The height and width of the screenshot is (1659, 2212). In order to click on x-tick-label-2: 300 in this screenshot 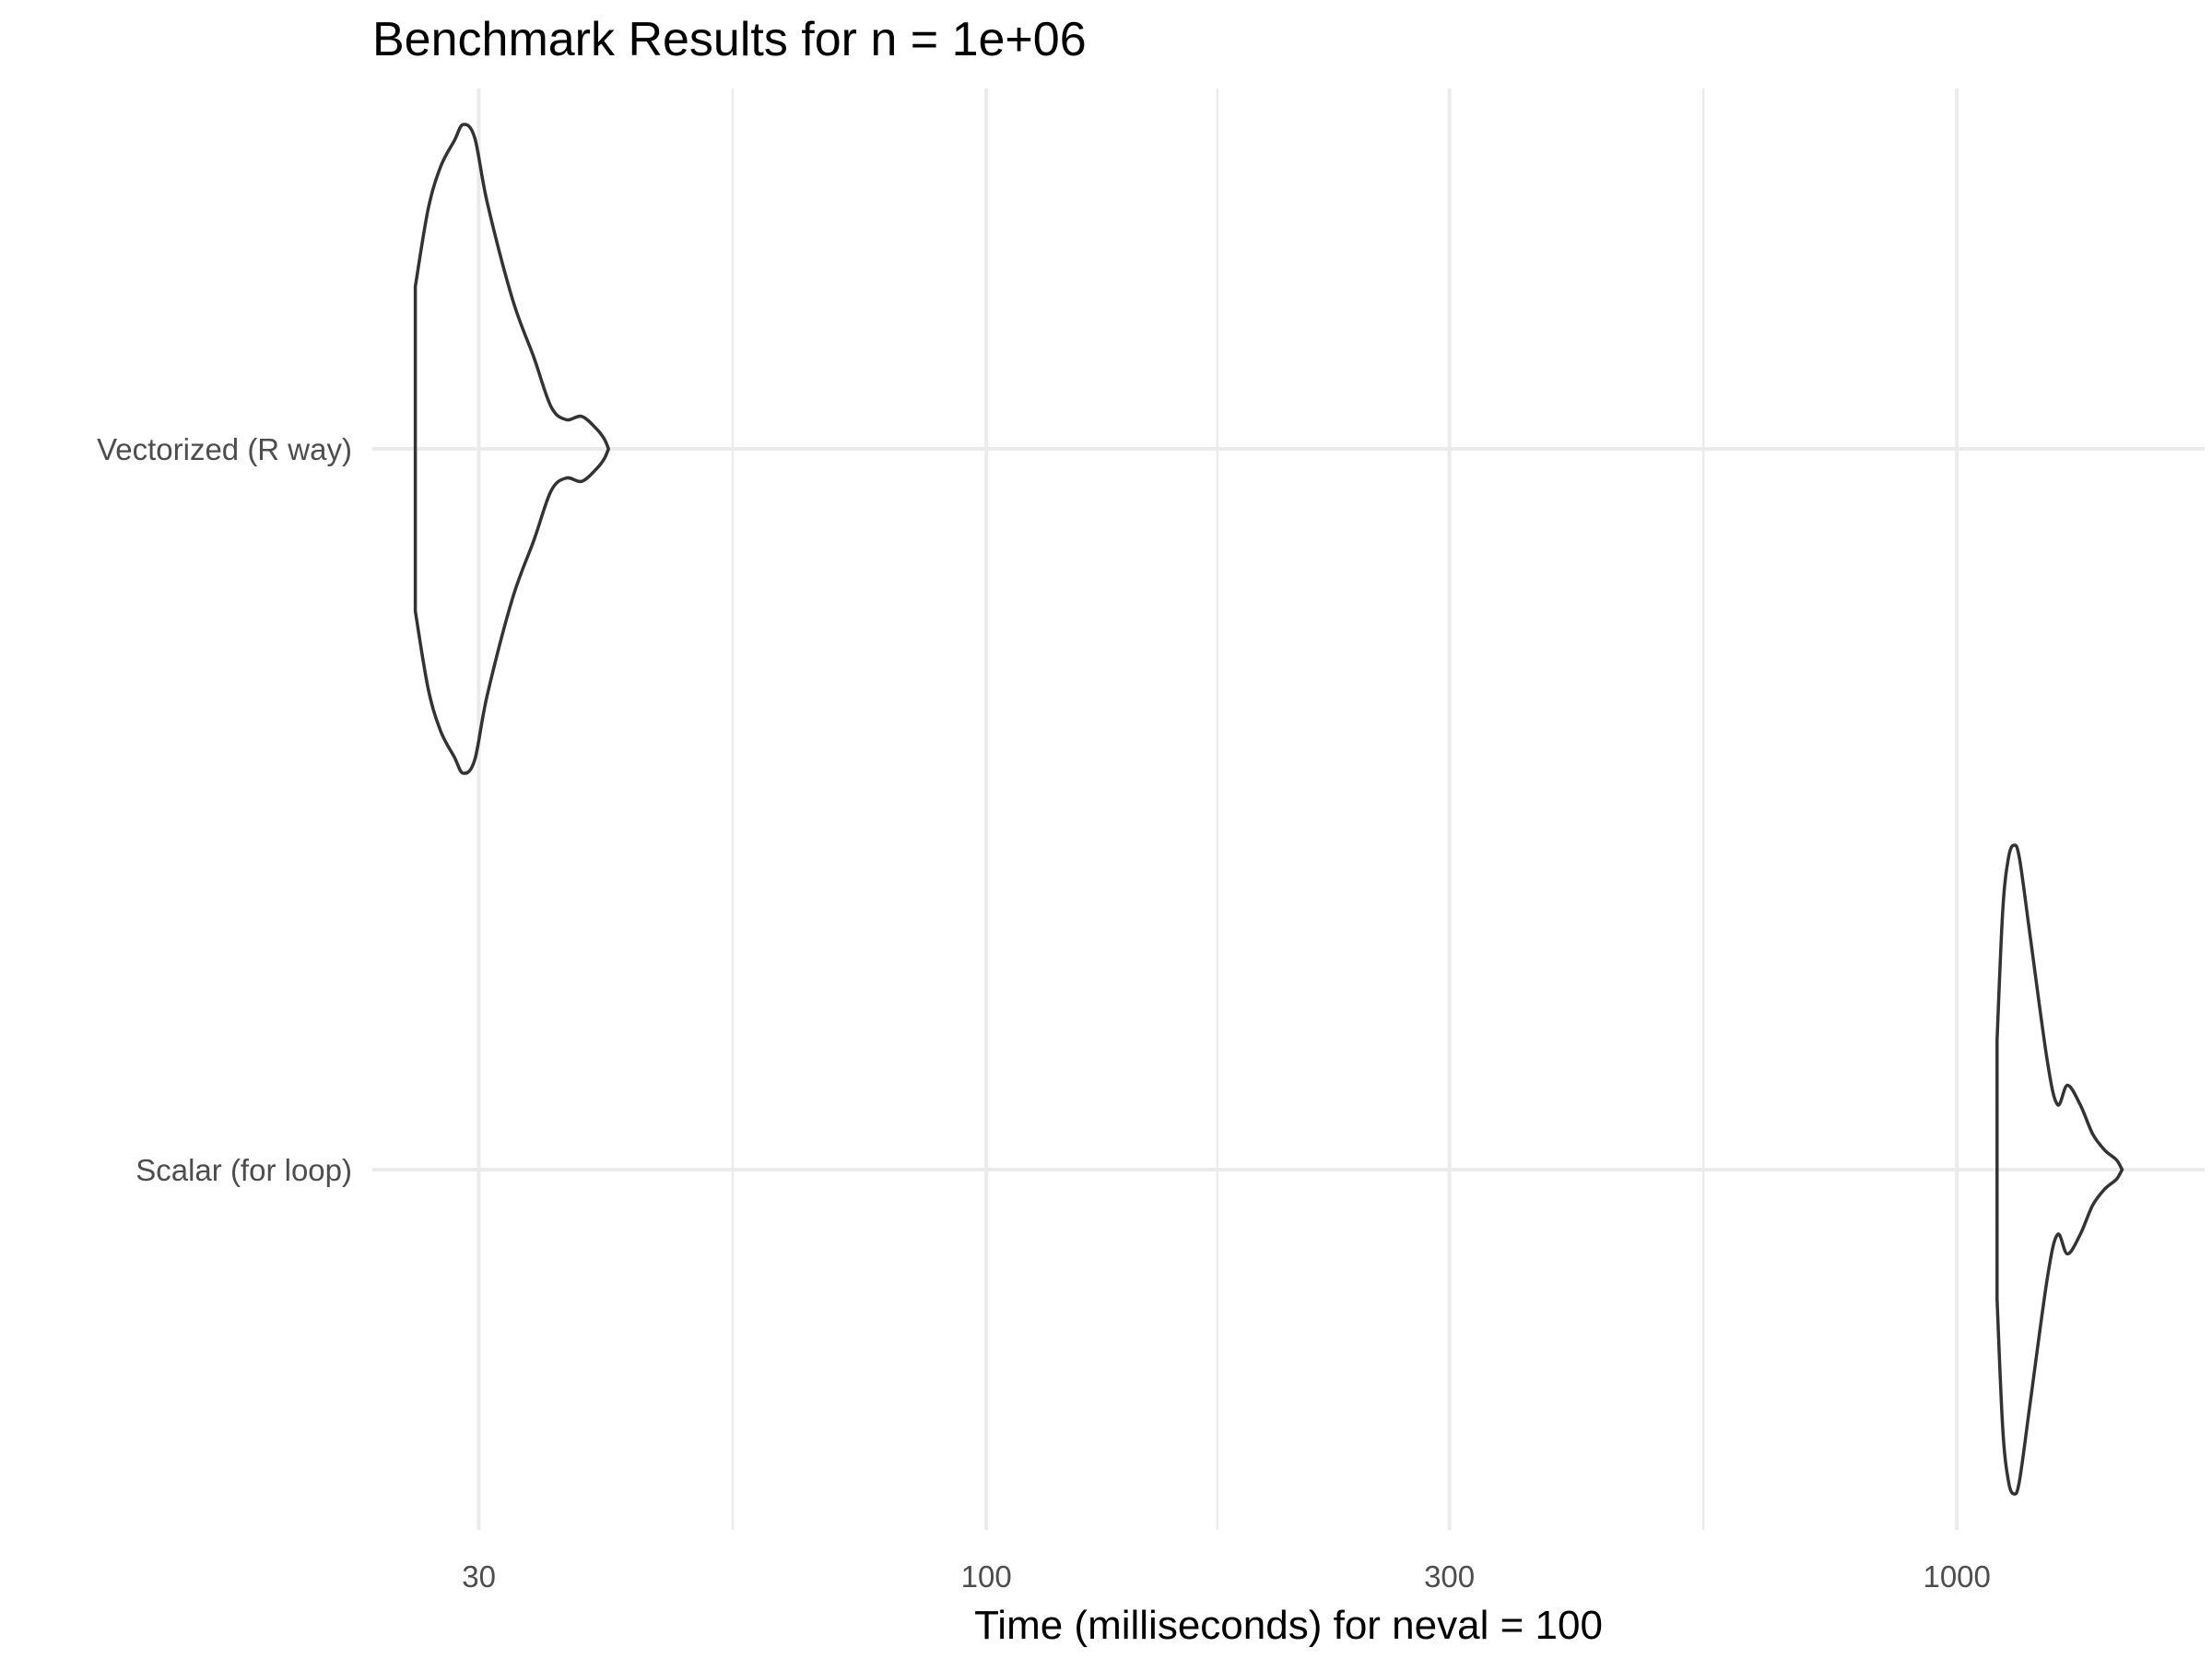, I will do `click(1449, 1576)`.